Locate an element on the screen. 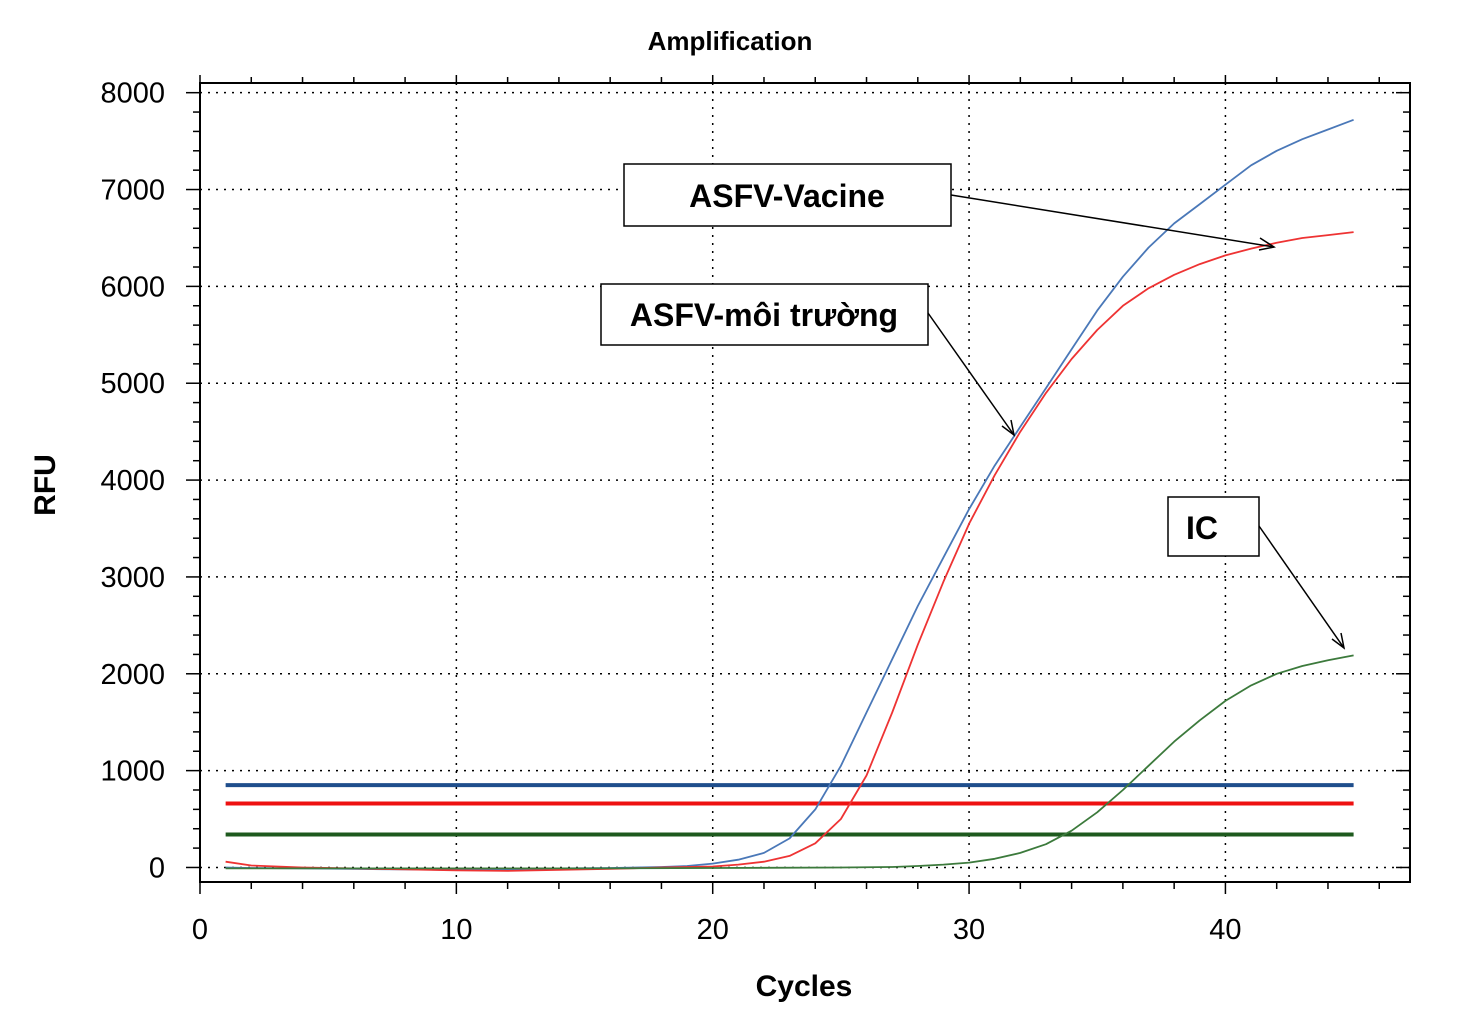  annotation-label: IC is located at coordinates (1202, 528).